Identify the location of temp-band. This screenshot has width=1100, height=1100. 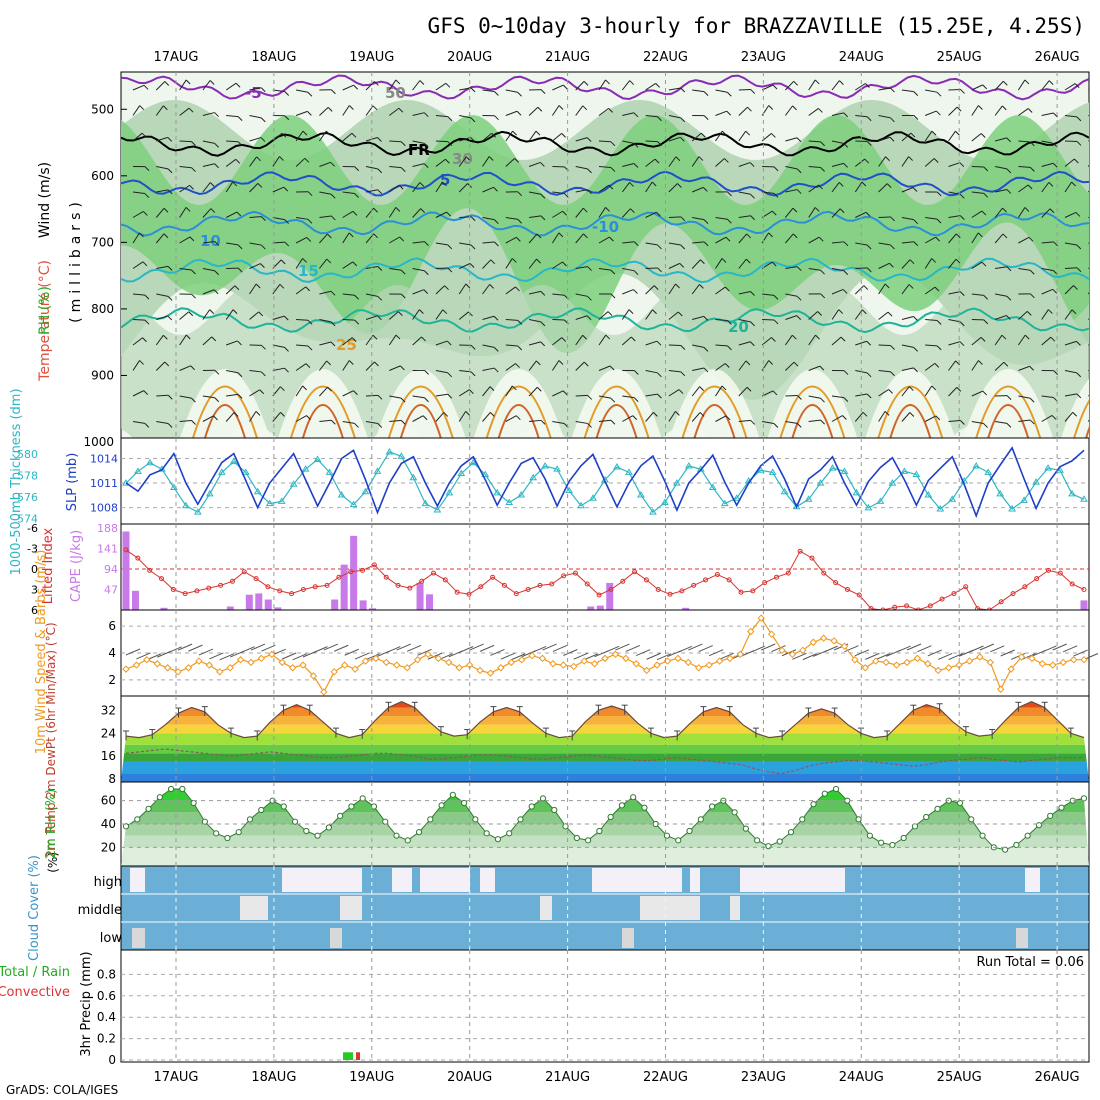
(605, 767).